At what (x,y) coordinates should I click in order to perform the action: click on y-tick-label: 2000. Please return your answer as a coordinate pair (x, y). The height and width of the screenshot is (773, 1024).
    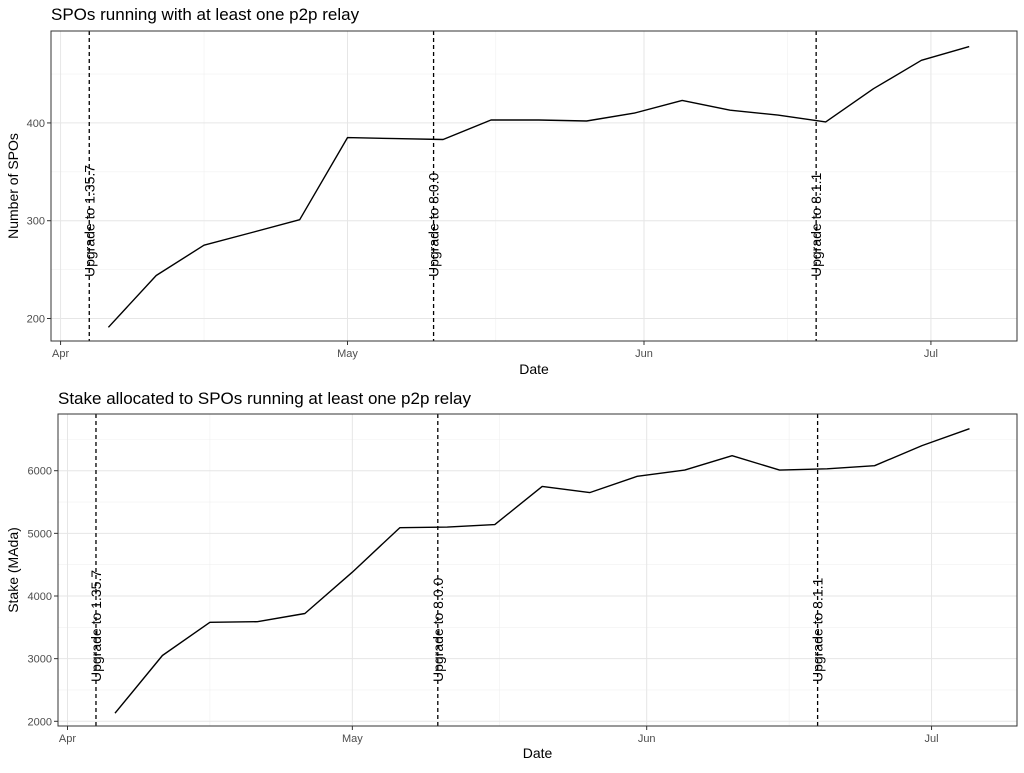
    Looking at the image, I should click on (40, 722).